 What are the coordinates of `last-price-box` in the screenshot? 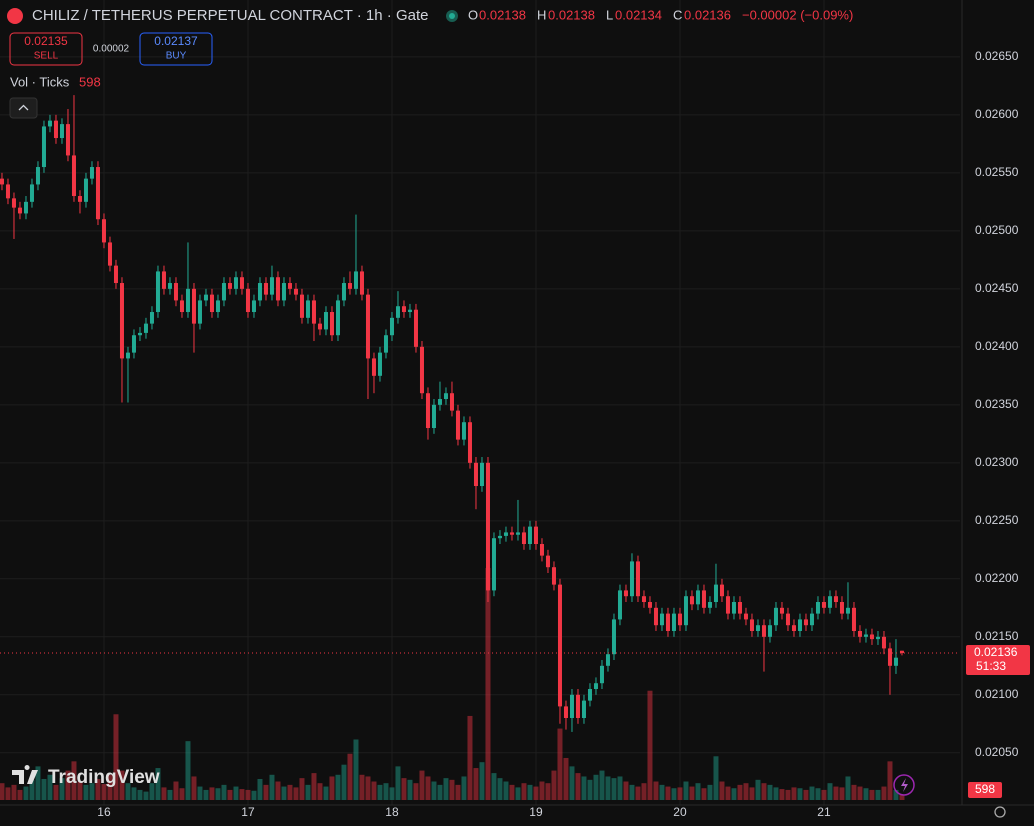 It's located at (998, 660).